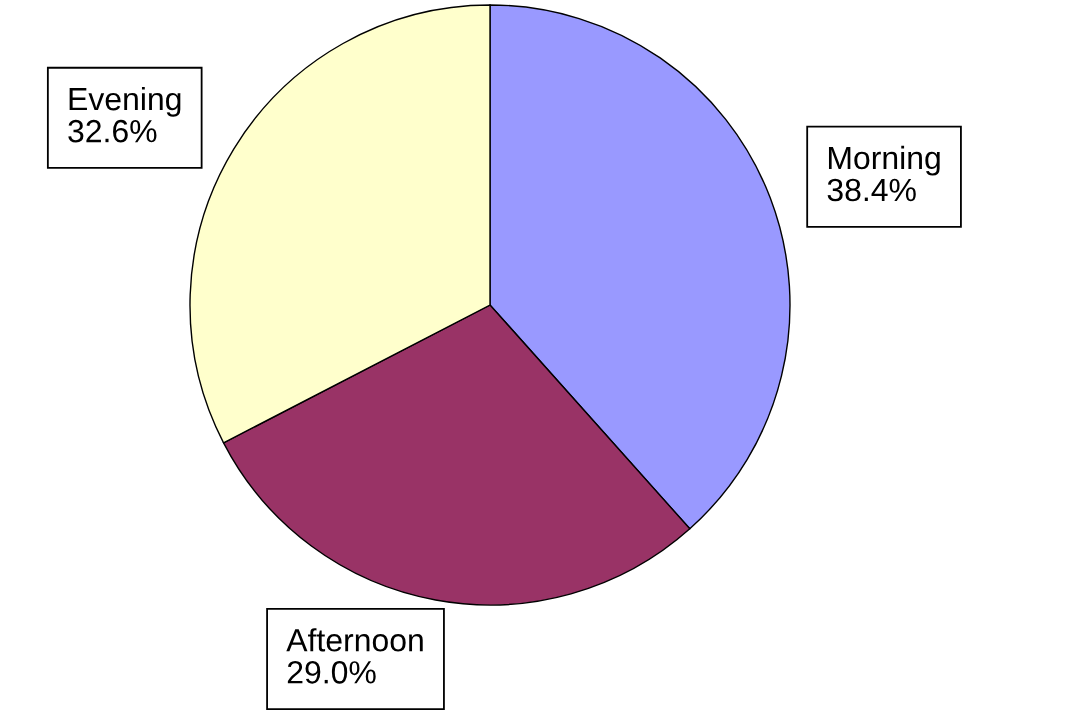 The width and height of the screenshot is (1075, 724). What do you see at coordinates (884, 160) in the screenshot?
I see `slice-label: Morning` at bounding box center [884, 160].